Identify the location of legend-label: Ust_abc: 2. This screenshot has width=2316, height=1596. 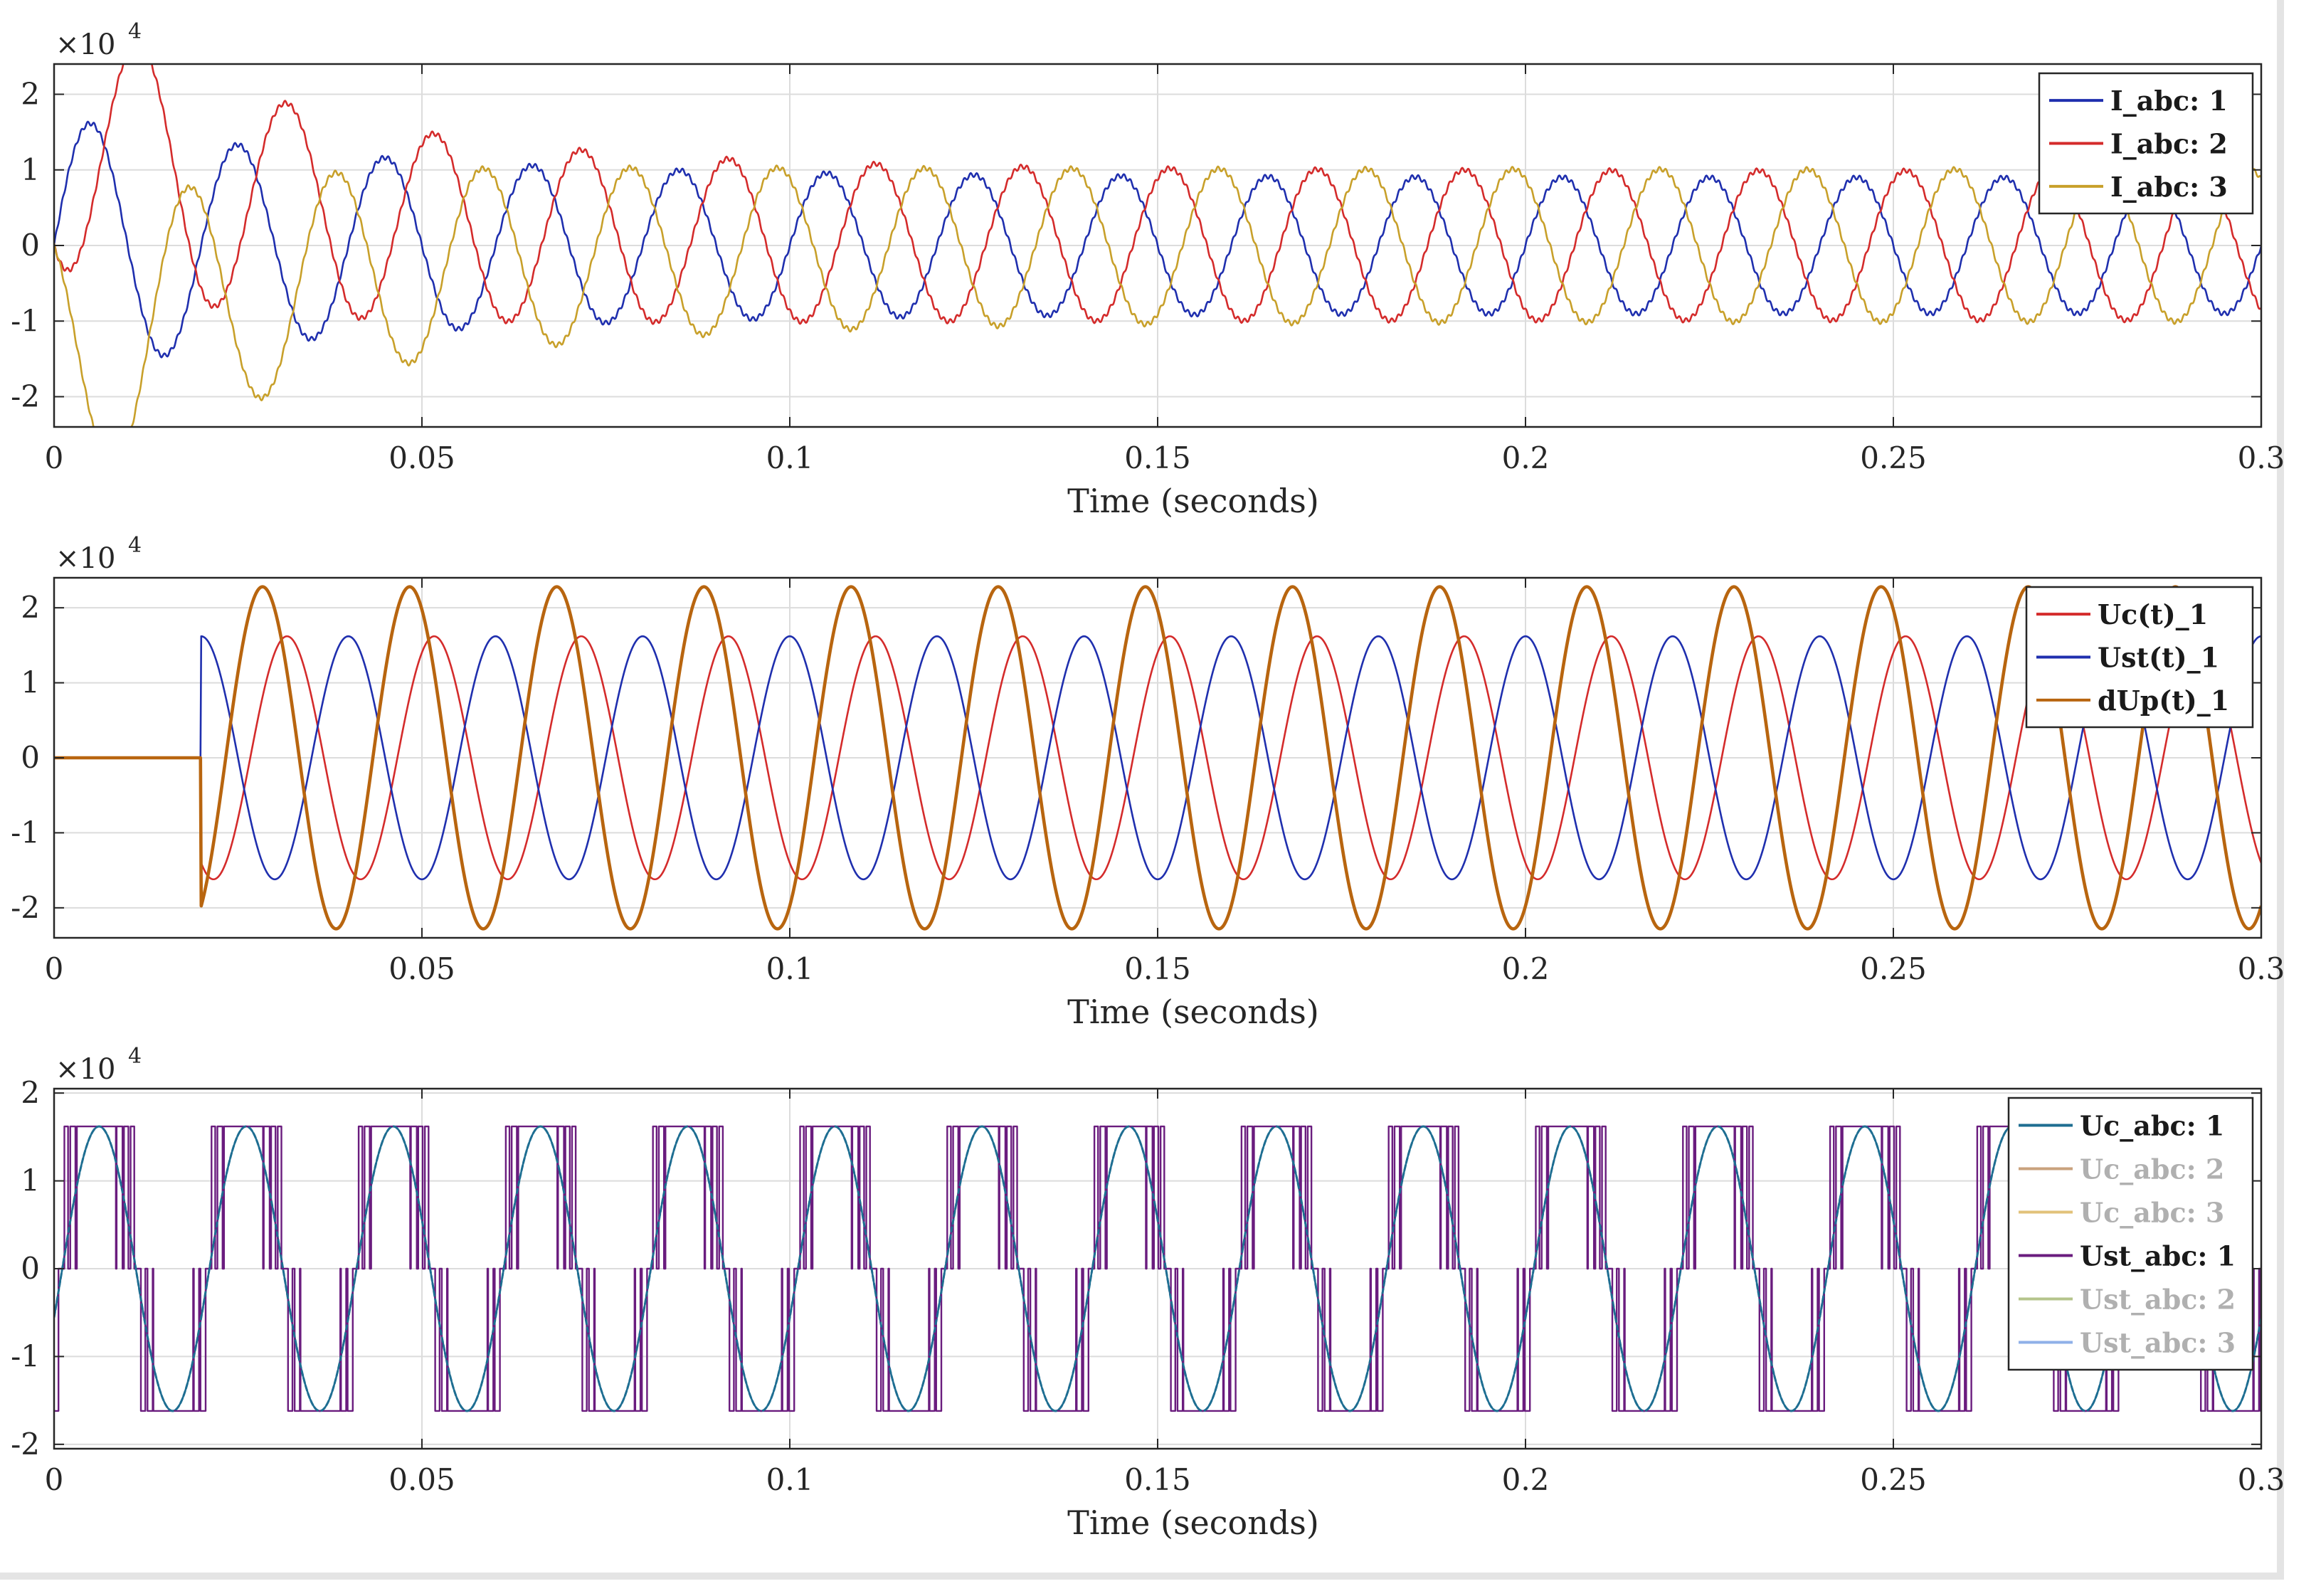
(2158, 1300).